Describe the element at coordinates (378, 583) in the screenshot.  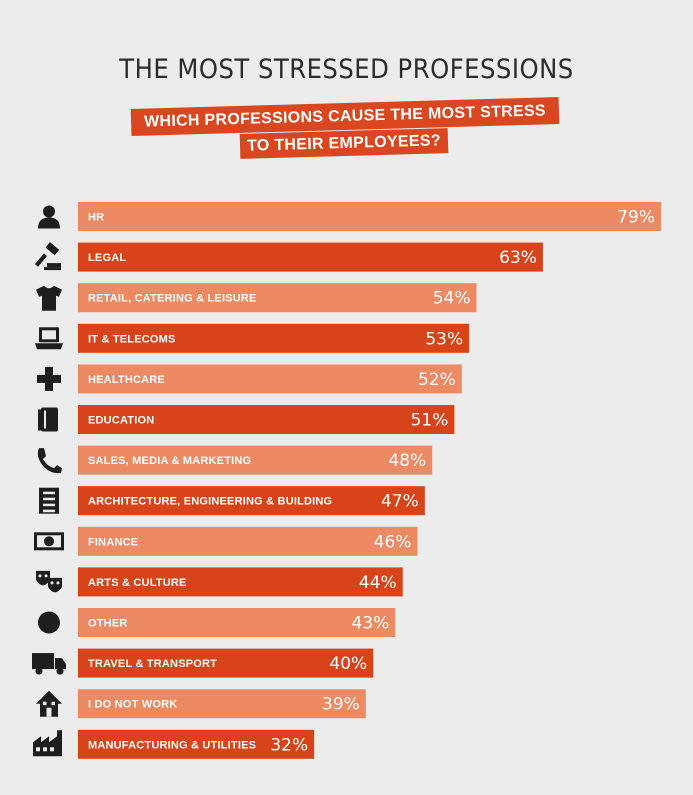
I see `bar-value-label: 44%` at that location.